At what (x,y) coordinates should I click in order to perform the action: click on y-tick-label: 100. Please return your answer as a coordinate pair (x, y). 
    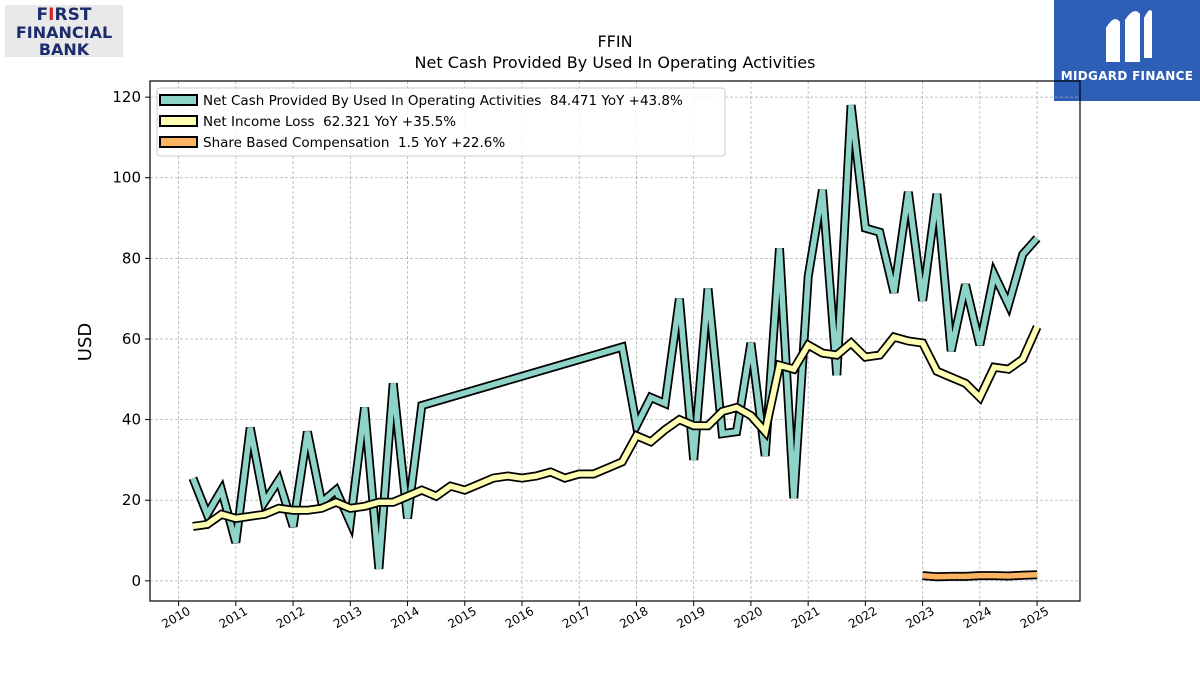
    Looking at the image, I should click on (126, 178).